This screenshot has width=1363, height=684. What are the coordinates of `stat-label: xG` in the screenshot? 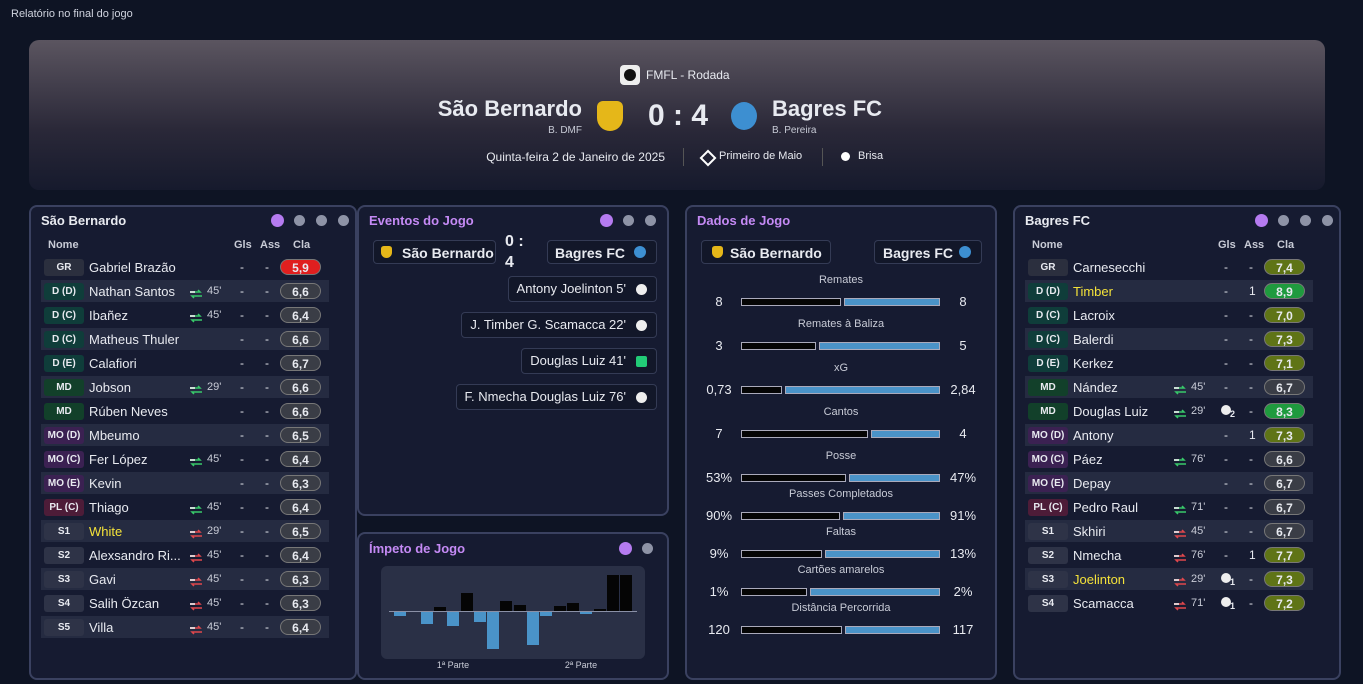 It's located at (841, 368).